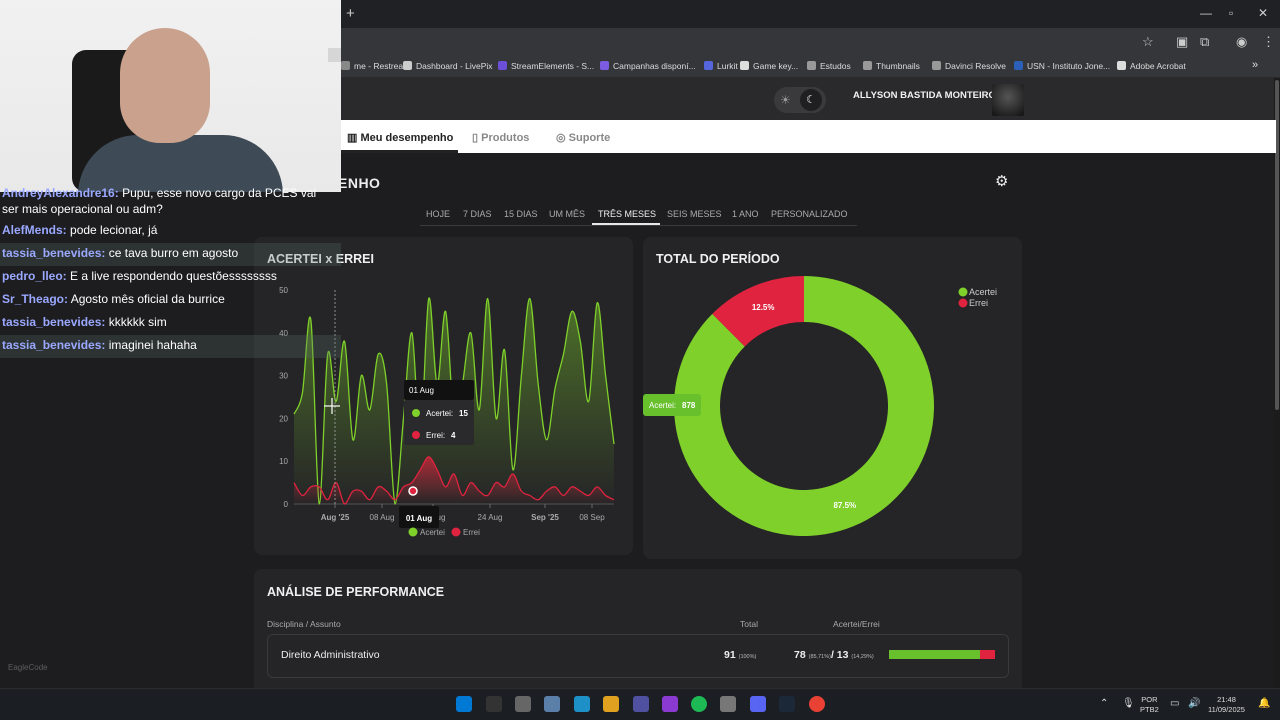  What do you see at coordinates (439, 422) in the screenshot?
I see `tooltip-body` at bounding box center [439, 422].